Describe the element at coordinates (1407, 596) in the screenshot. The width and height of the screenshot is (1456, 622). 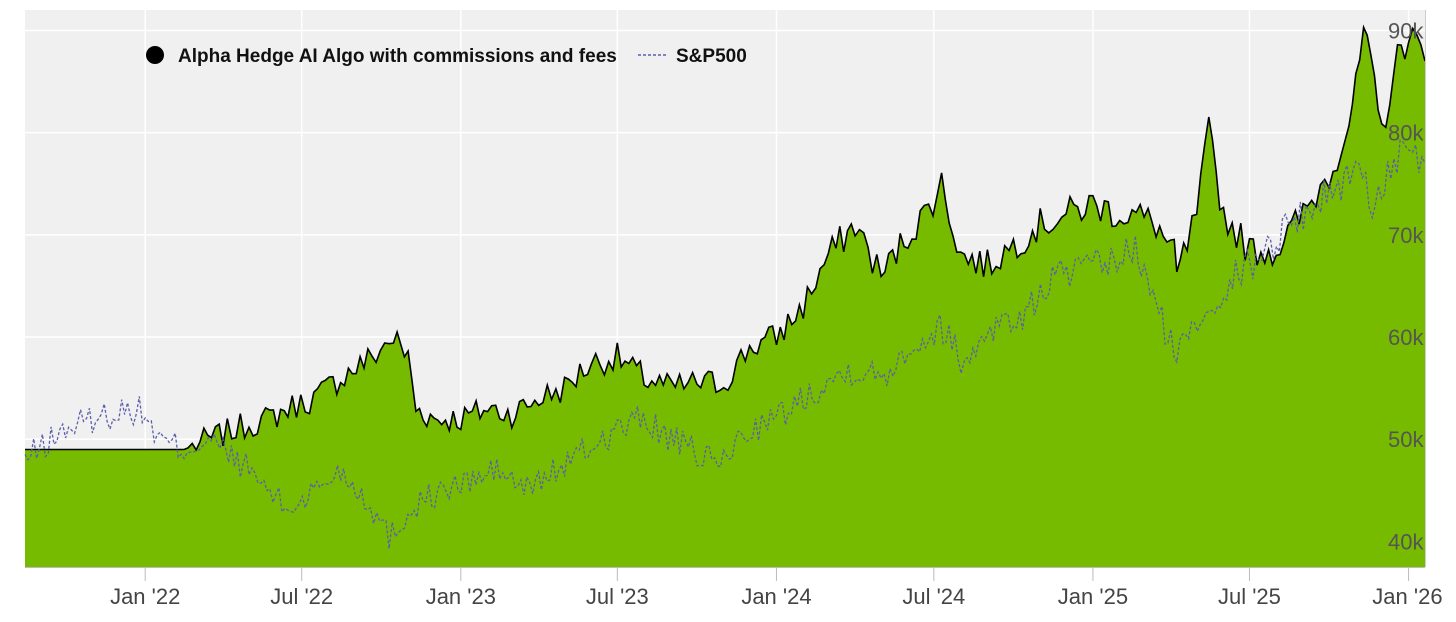
I see `x-tick-label: Jan '26` at that location.